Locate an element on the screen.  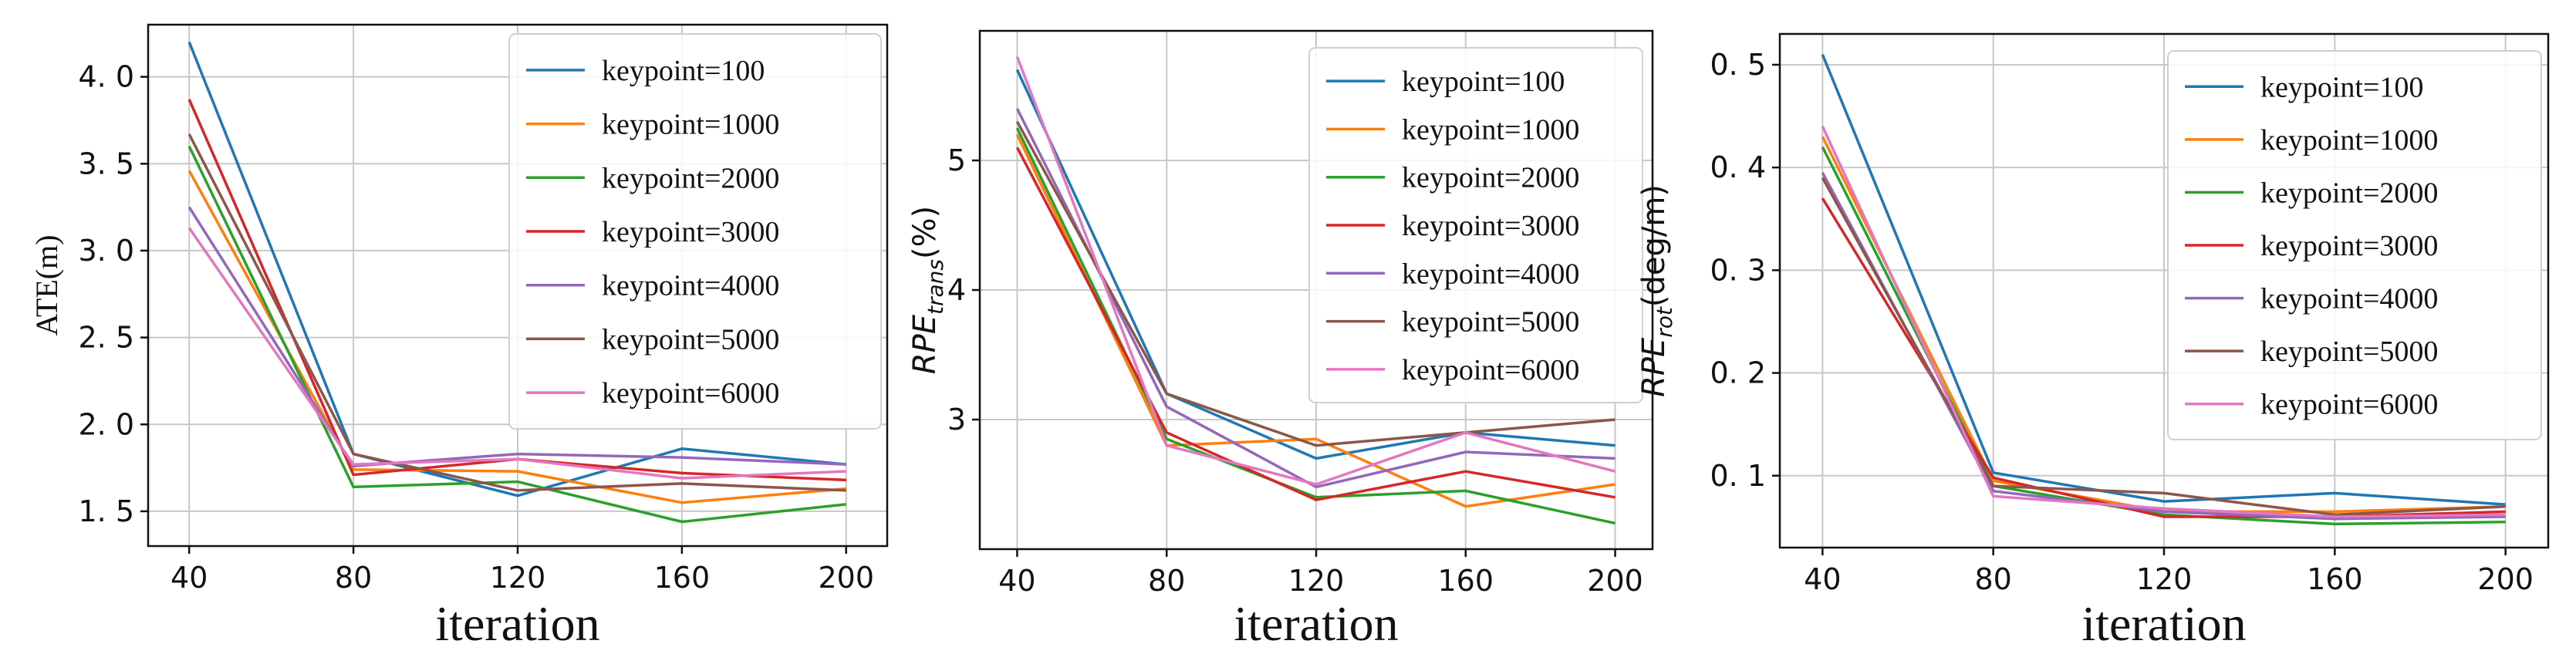
series-line-keypoint-2000 is located at coordinates (516, 334).